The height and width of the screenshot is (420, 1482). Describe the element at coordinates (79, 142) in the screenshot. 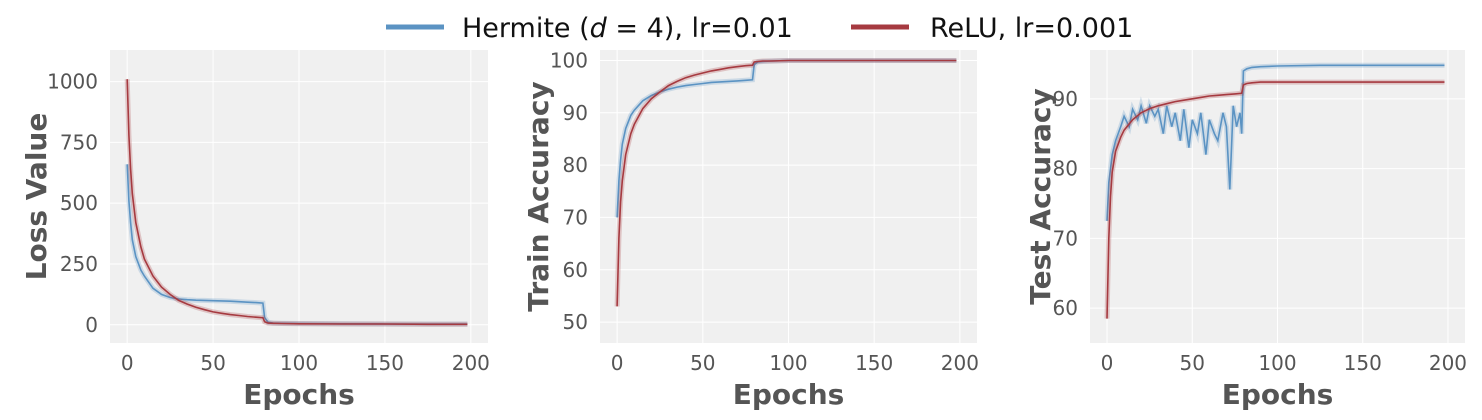

I see `y-tick-label: 750` at that location.